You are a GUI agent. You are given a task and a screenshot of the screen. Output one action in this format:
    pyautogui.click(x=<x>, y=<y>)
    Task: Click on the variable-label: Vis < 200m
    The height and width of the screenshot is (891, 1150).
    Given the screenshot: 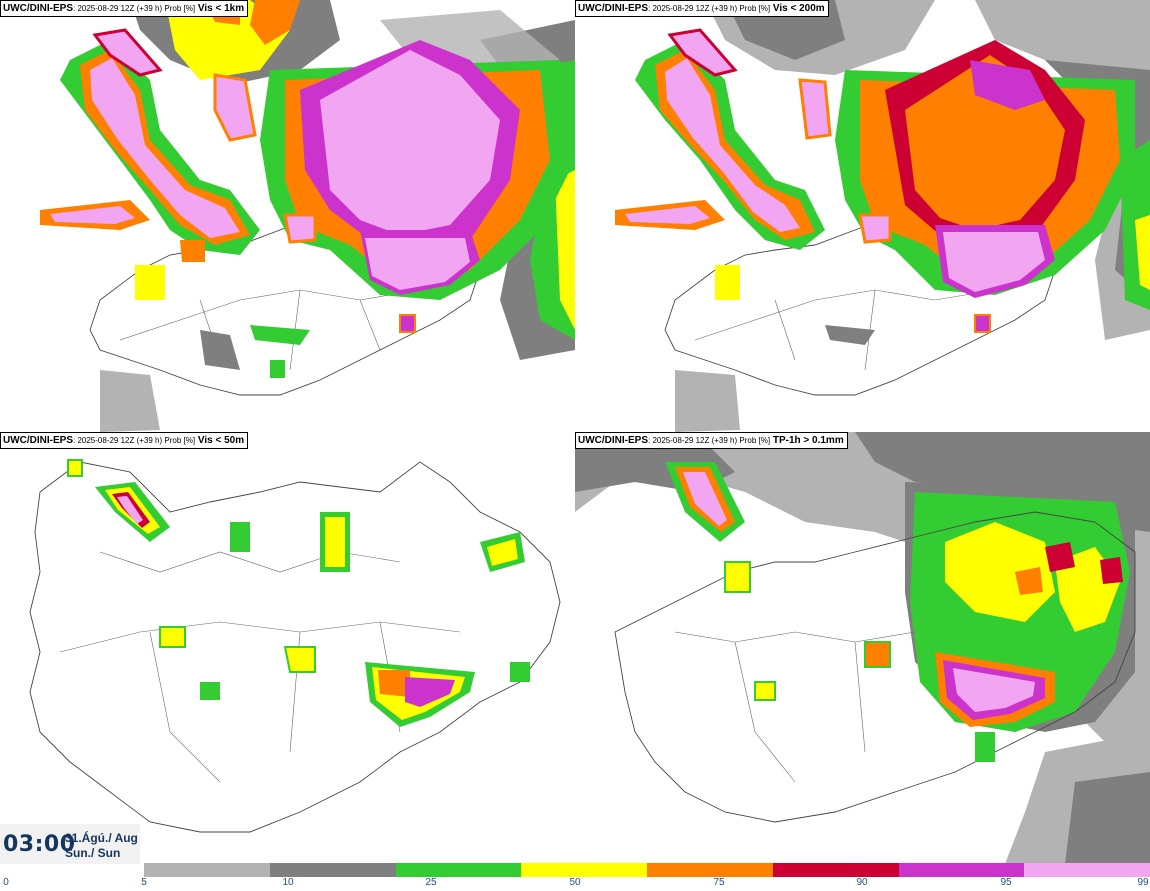 What is the action you would take?
    pyautogui.click(x=798, y=8)
    